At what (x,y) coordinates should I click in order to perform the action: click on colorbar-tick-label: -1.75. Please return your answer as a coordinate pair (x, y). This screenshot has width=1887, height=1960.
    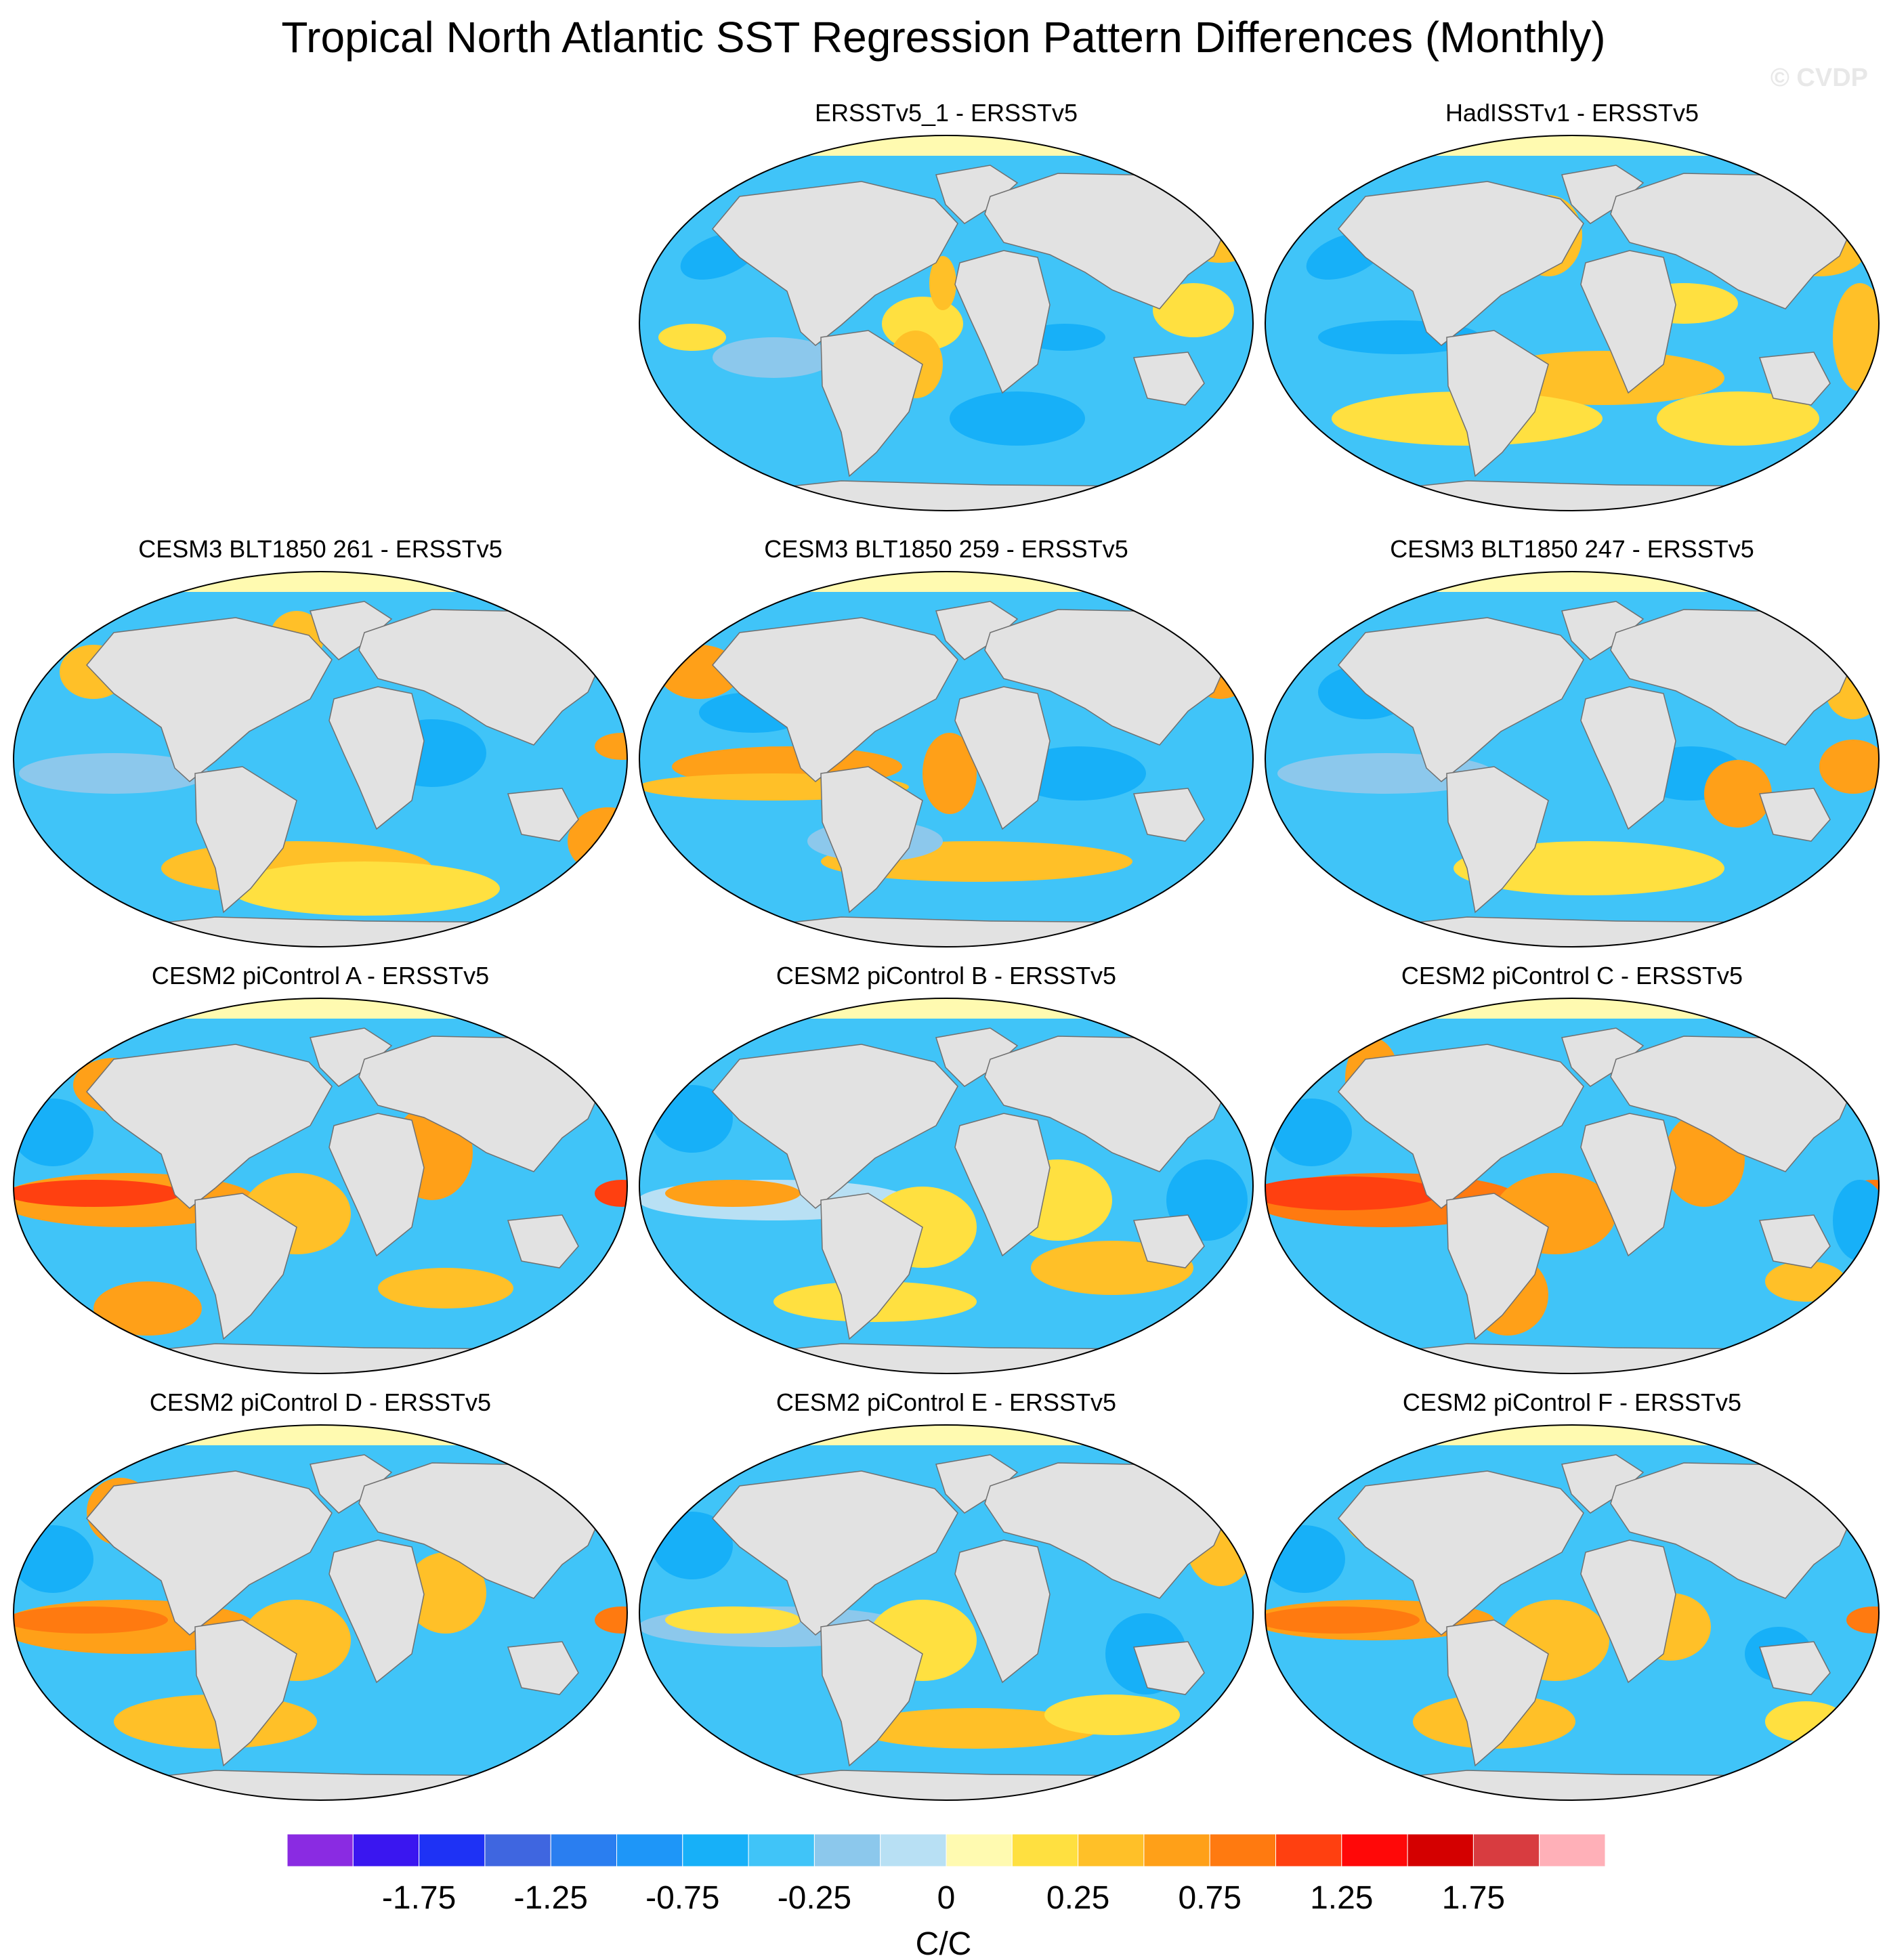
    Looking at the image, I should click on (419, 1898).